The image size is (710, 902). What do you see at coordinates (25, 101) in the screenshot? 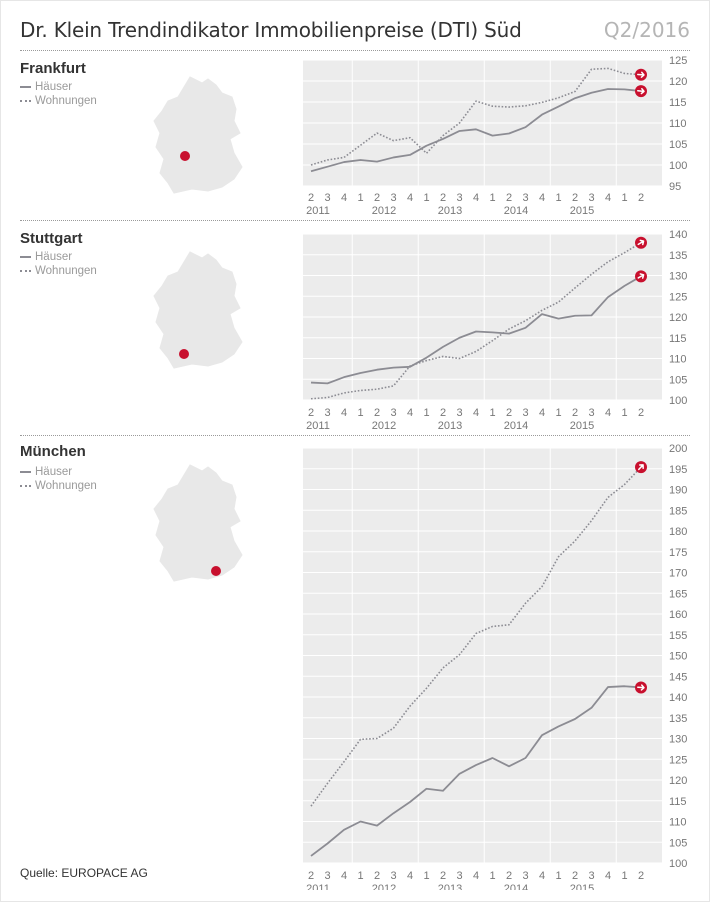
I see `dotted-line-swatch-icon` at bounding box center [25, 101].